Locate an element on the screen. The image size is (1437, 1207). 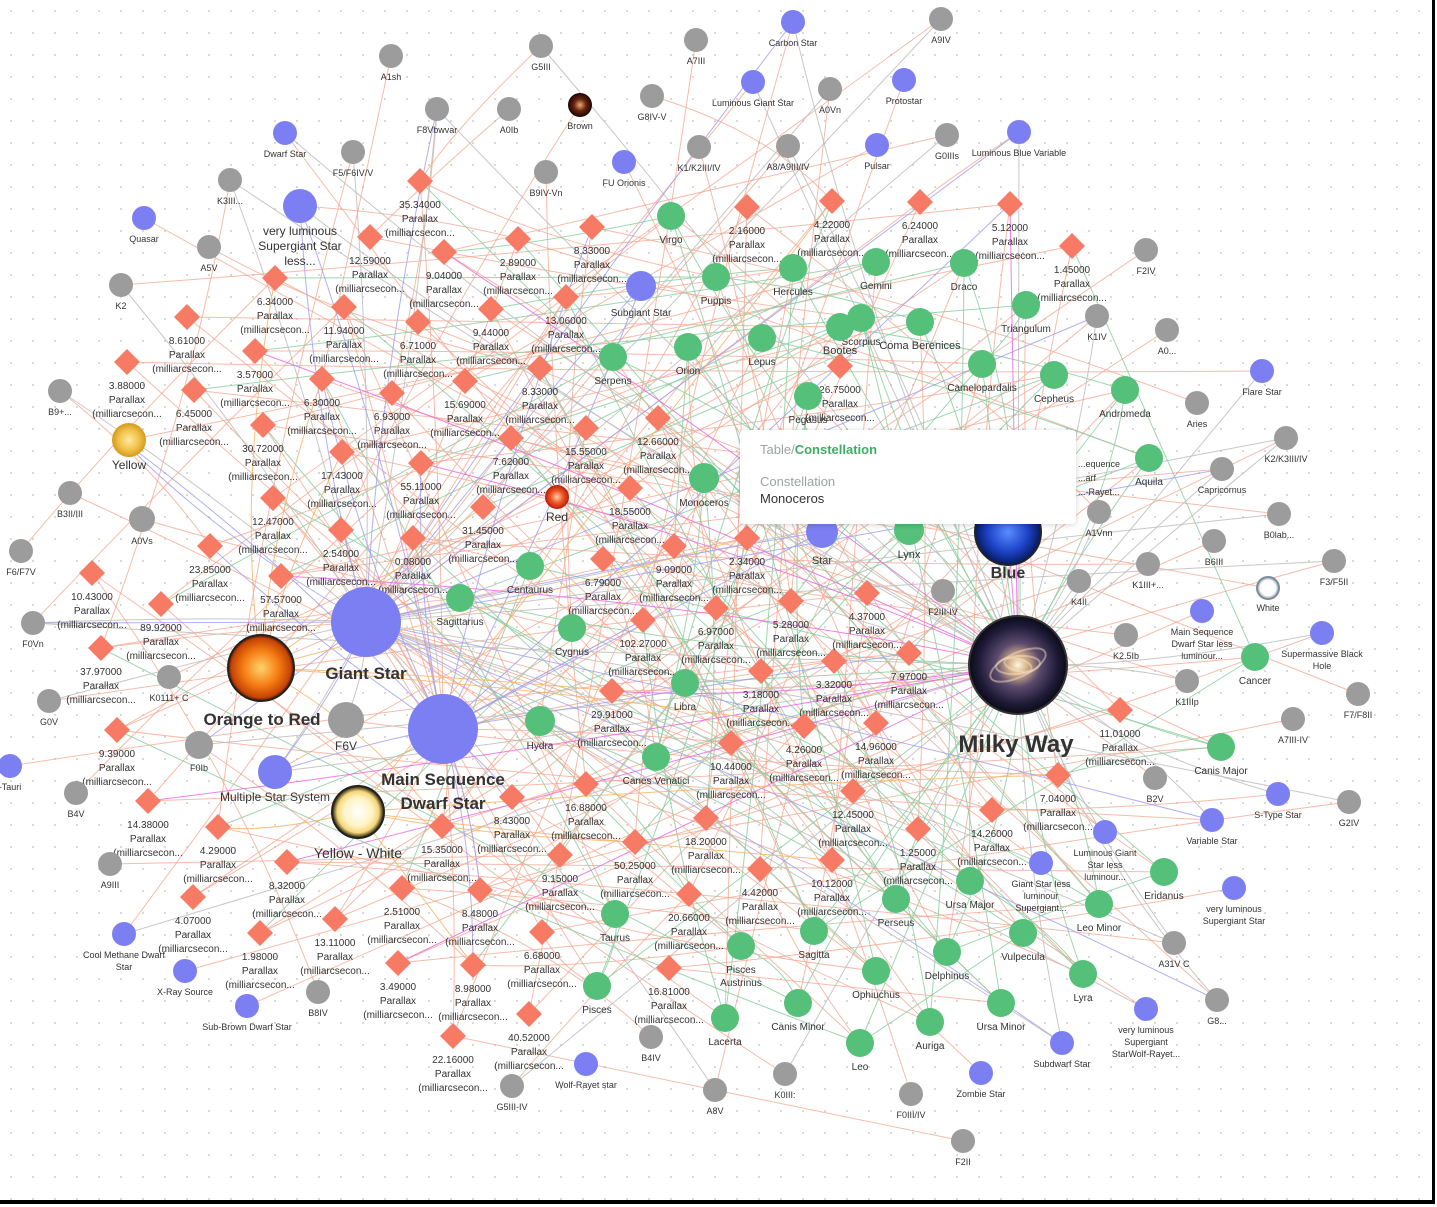
node-f6v is located at coordinates (346, 720).